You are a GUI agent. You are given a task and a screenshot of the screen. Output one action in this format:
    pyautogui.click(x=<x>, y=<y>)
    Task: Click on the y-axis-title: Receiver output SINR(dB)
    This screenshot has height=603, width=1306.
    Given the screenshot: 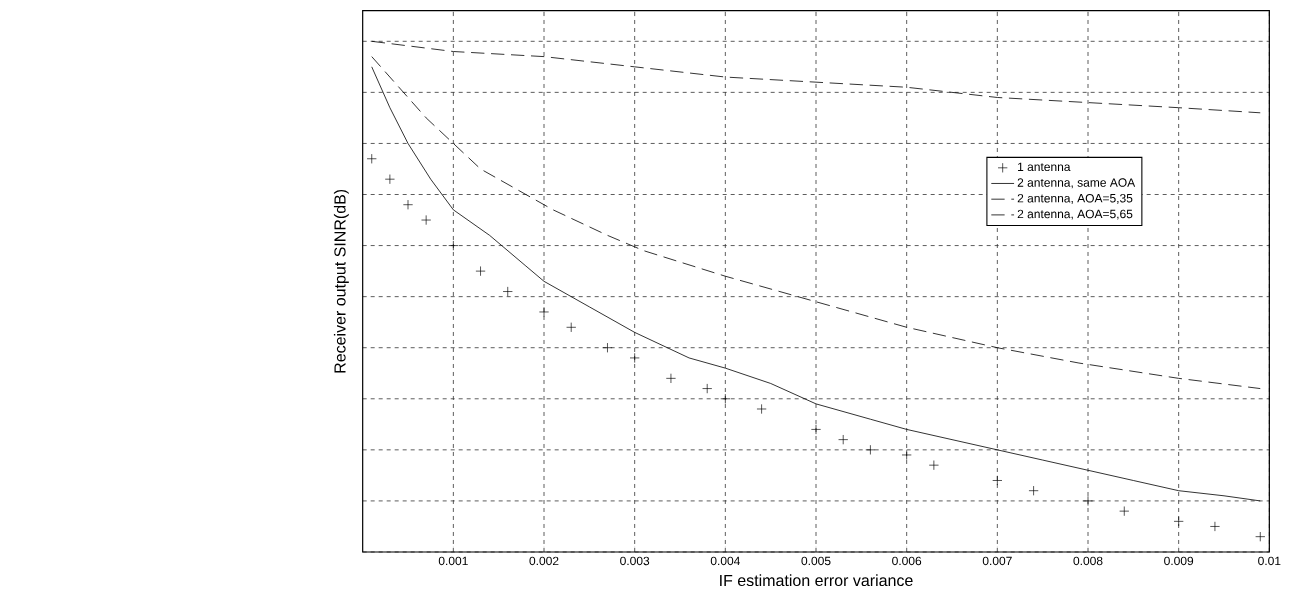 What is the action you would take?
    pyautogui.click(x=341, y=281)
    